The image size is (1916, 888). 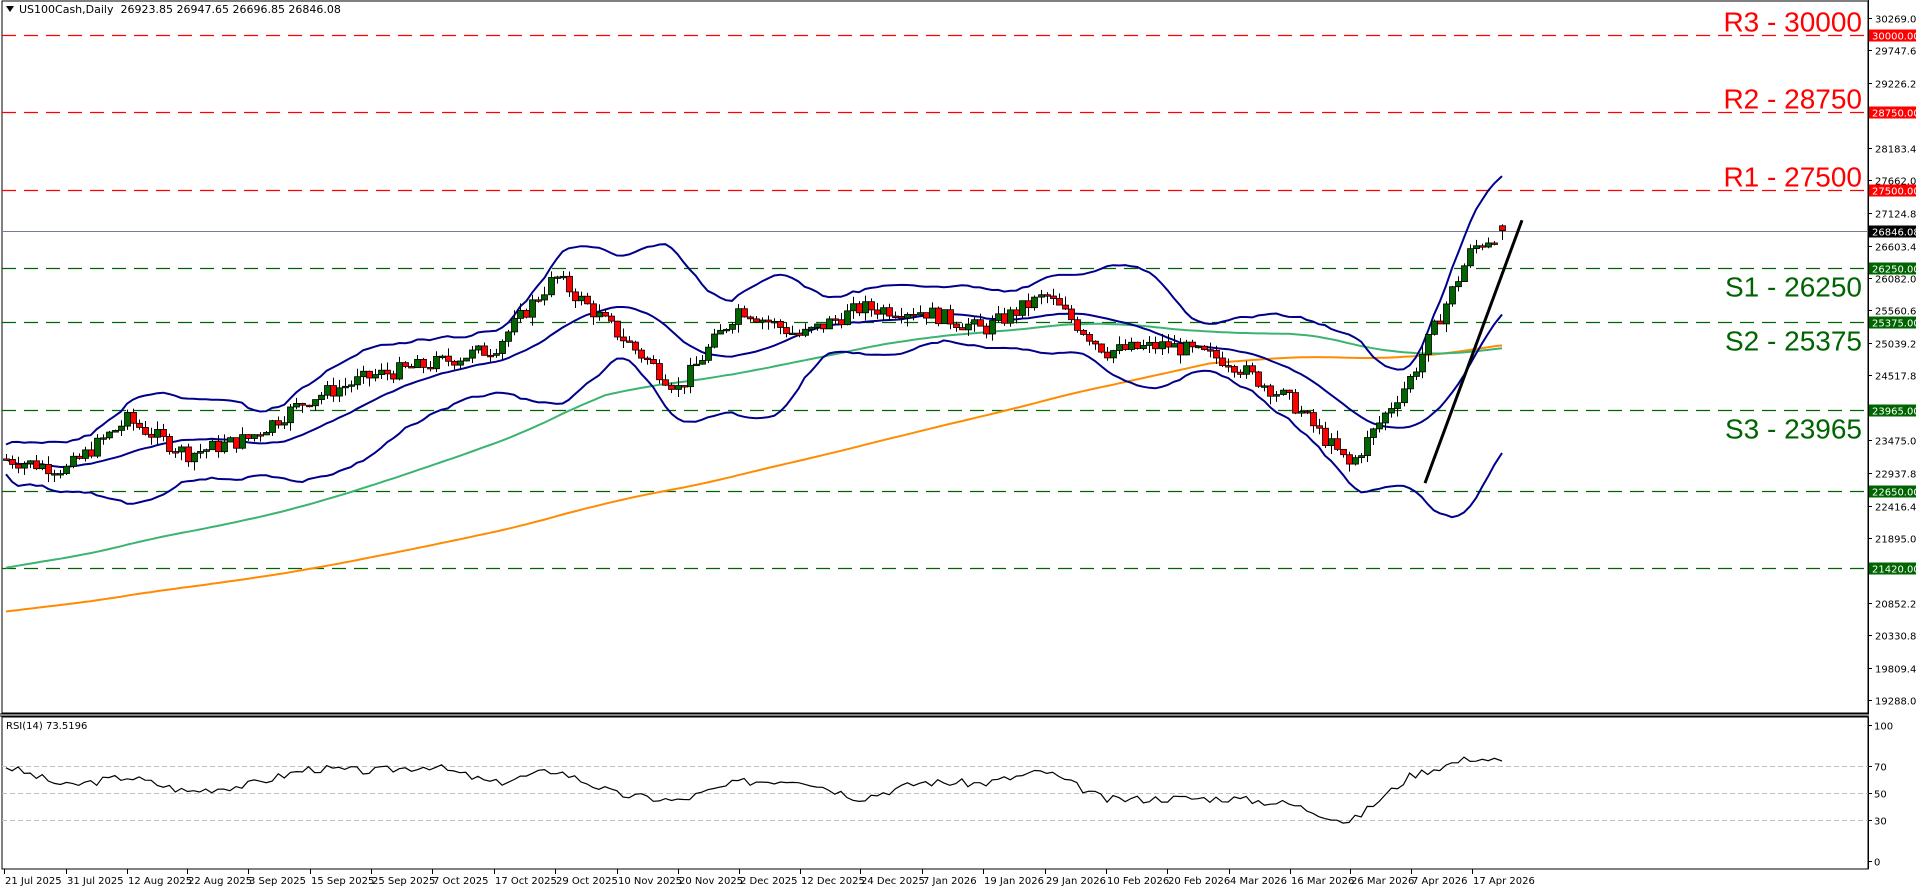 What do you see at coordinates (1199, 881) in the screenshot?
I see `date-tick: 20 Feb 2026` at bounding box center [1199, 881].